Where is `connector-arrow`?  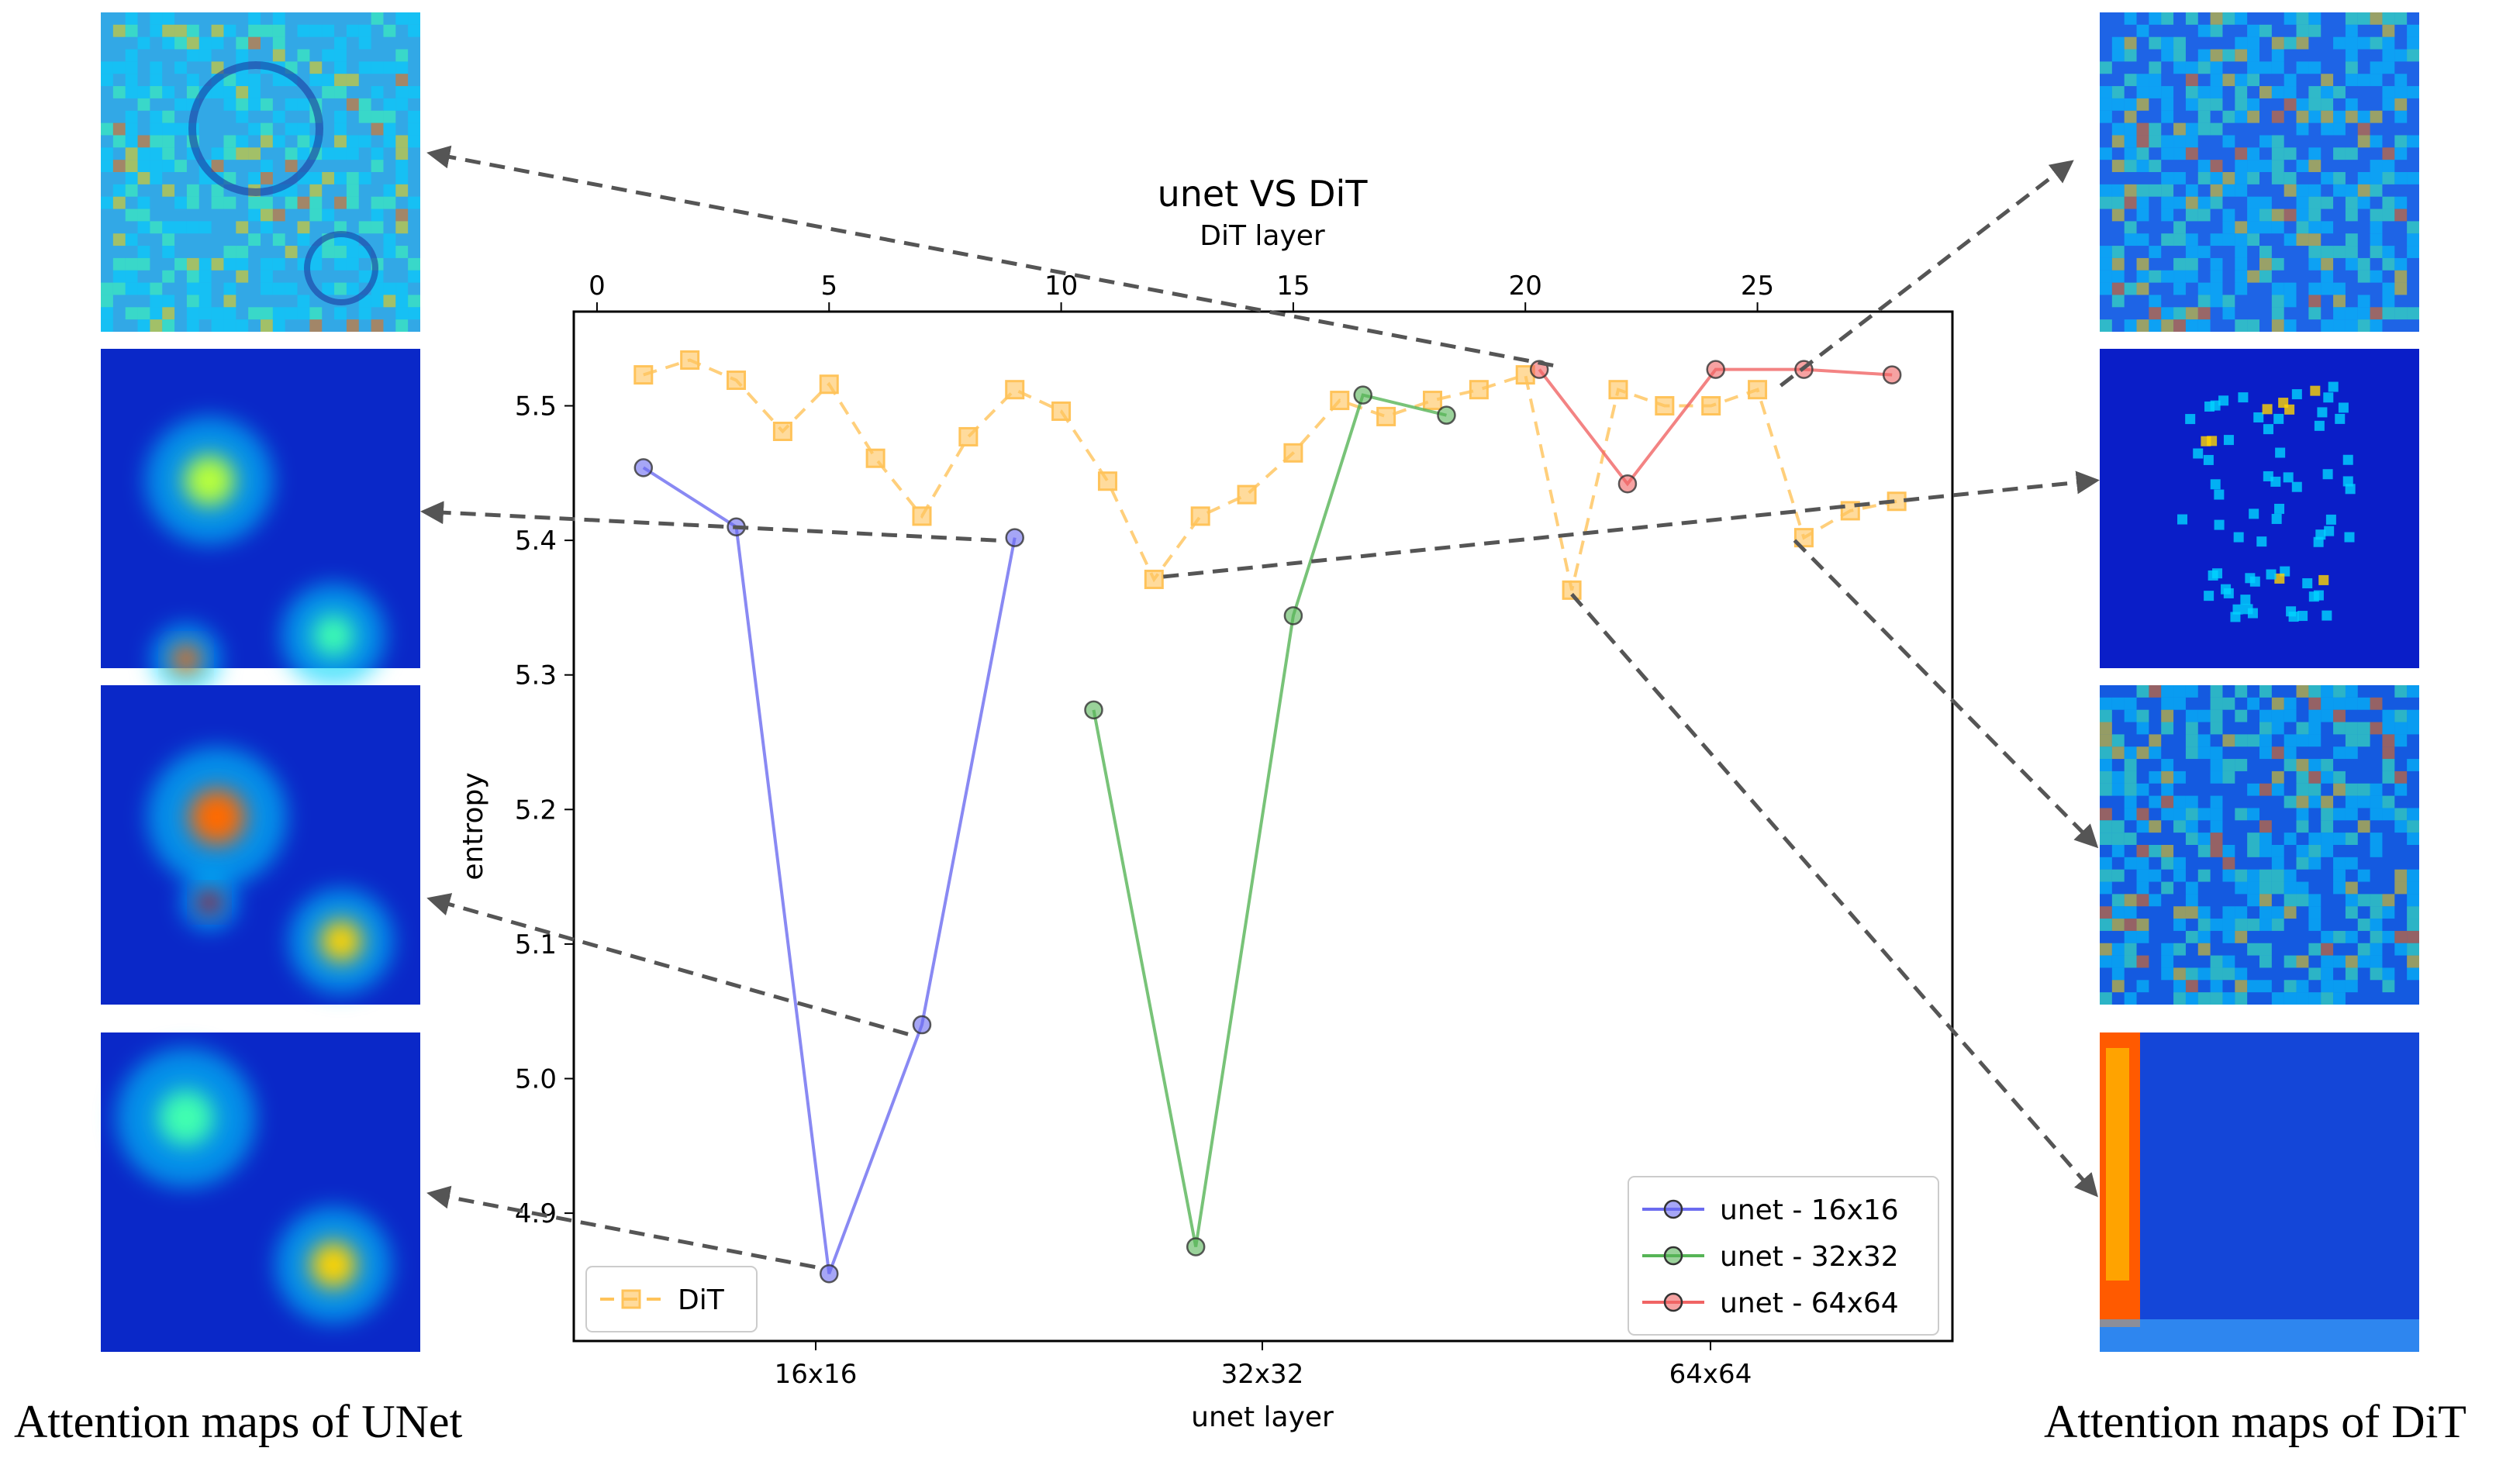
connector-arrow is located at coordinates (1927, 274).